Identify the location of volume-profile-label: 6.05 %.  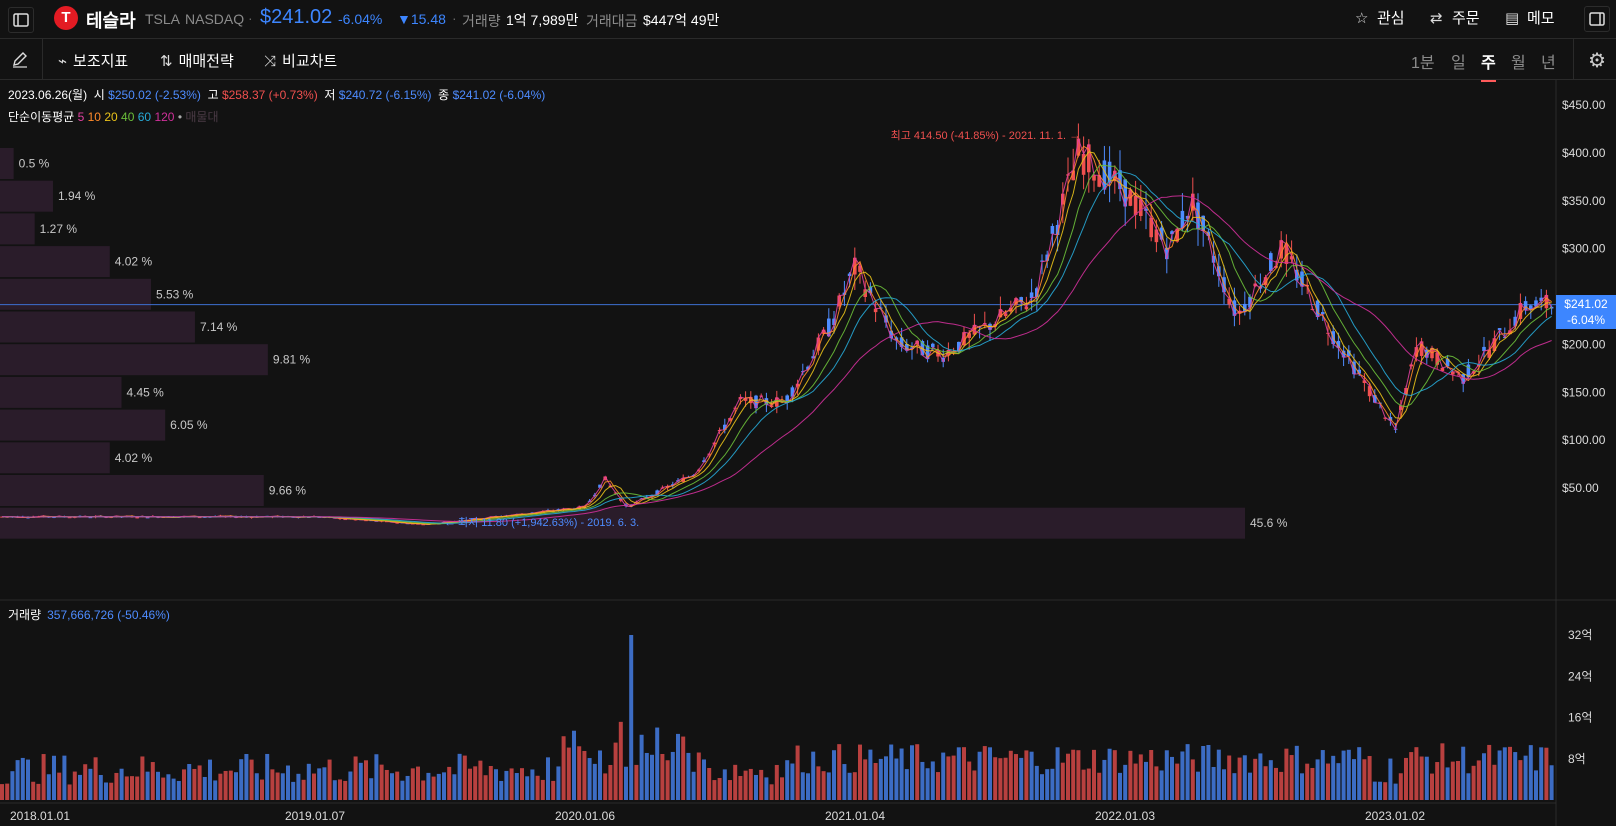
(189, 425).